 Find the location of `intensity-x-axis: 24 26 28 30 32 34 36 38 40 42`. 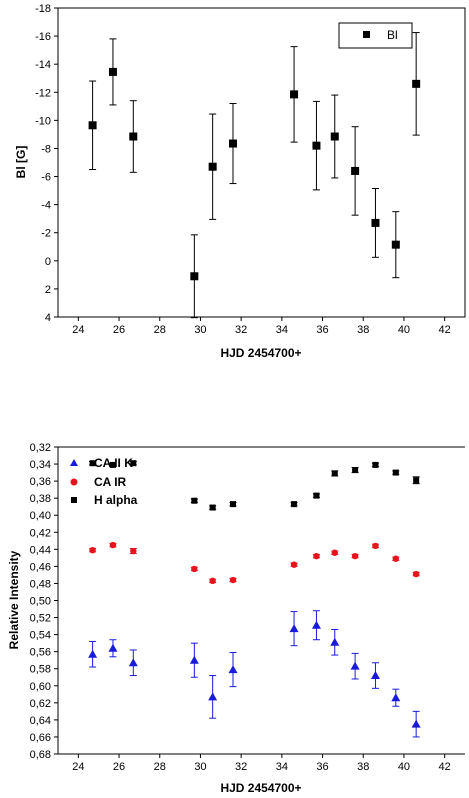

intensity-x-axis: 24 26 28 30 32 34 36 38 40 42 is located at coordinates (261, 763).